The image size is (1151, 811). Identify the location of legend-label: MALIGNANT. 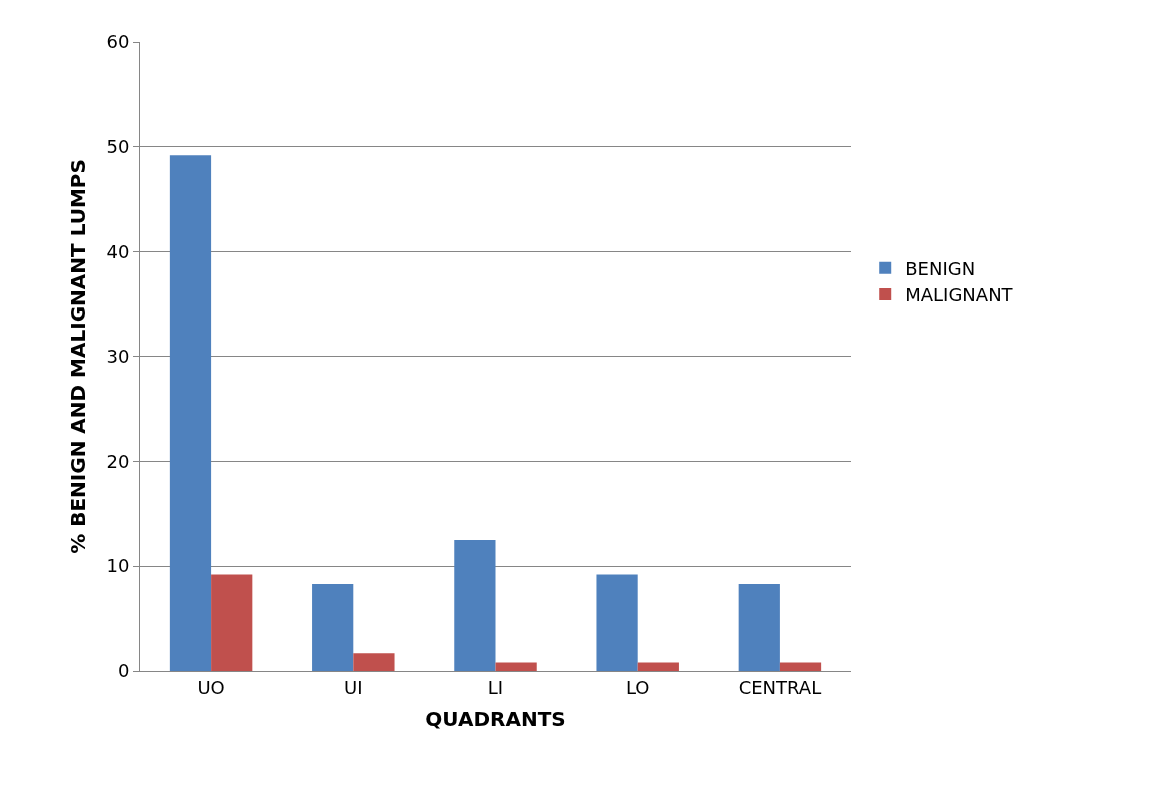
(959, 295).